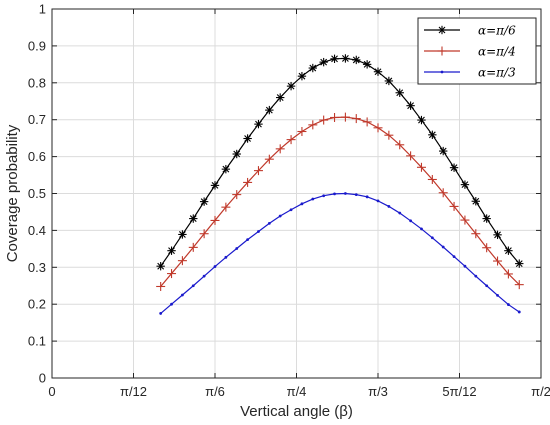 This screenshot has height=425, width=550. Describe the element at coordinates (37, 156) in the screenshot. I see `y-tick-label: 0.6` at that location.